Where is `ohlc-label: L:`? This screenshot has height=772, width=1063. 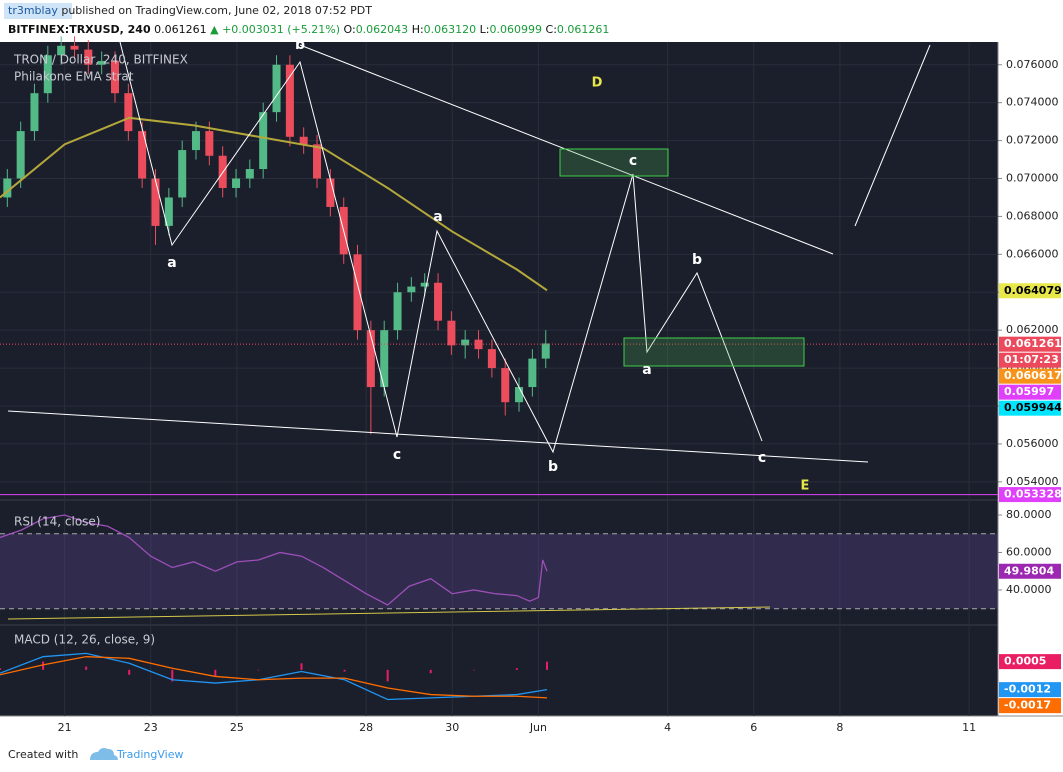
ohlc-label: L: is located at coordinates (485, 29).